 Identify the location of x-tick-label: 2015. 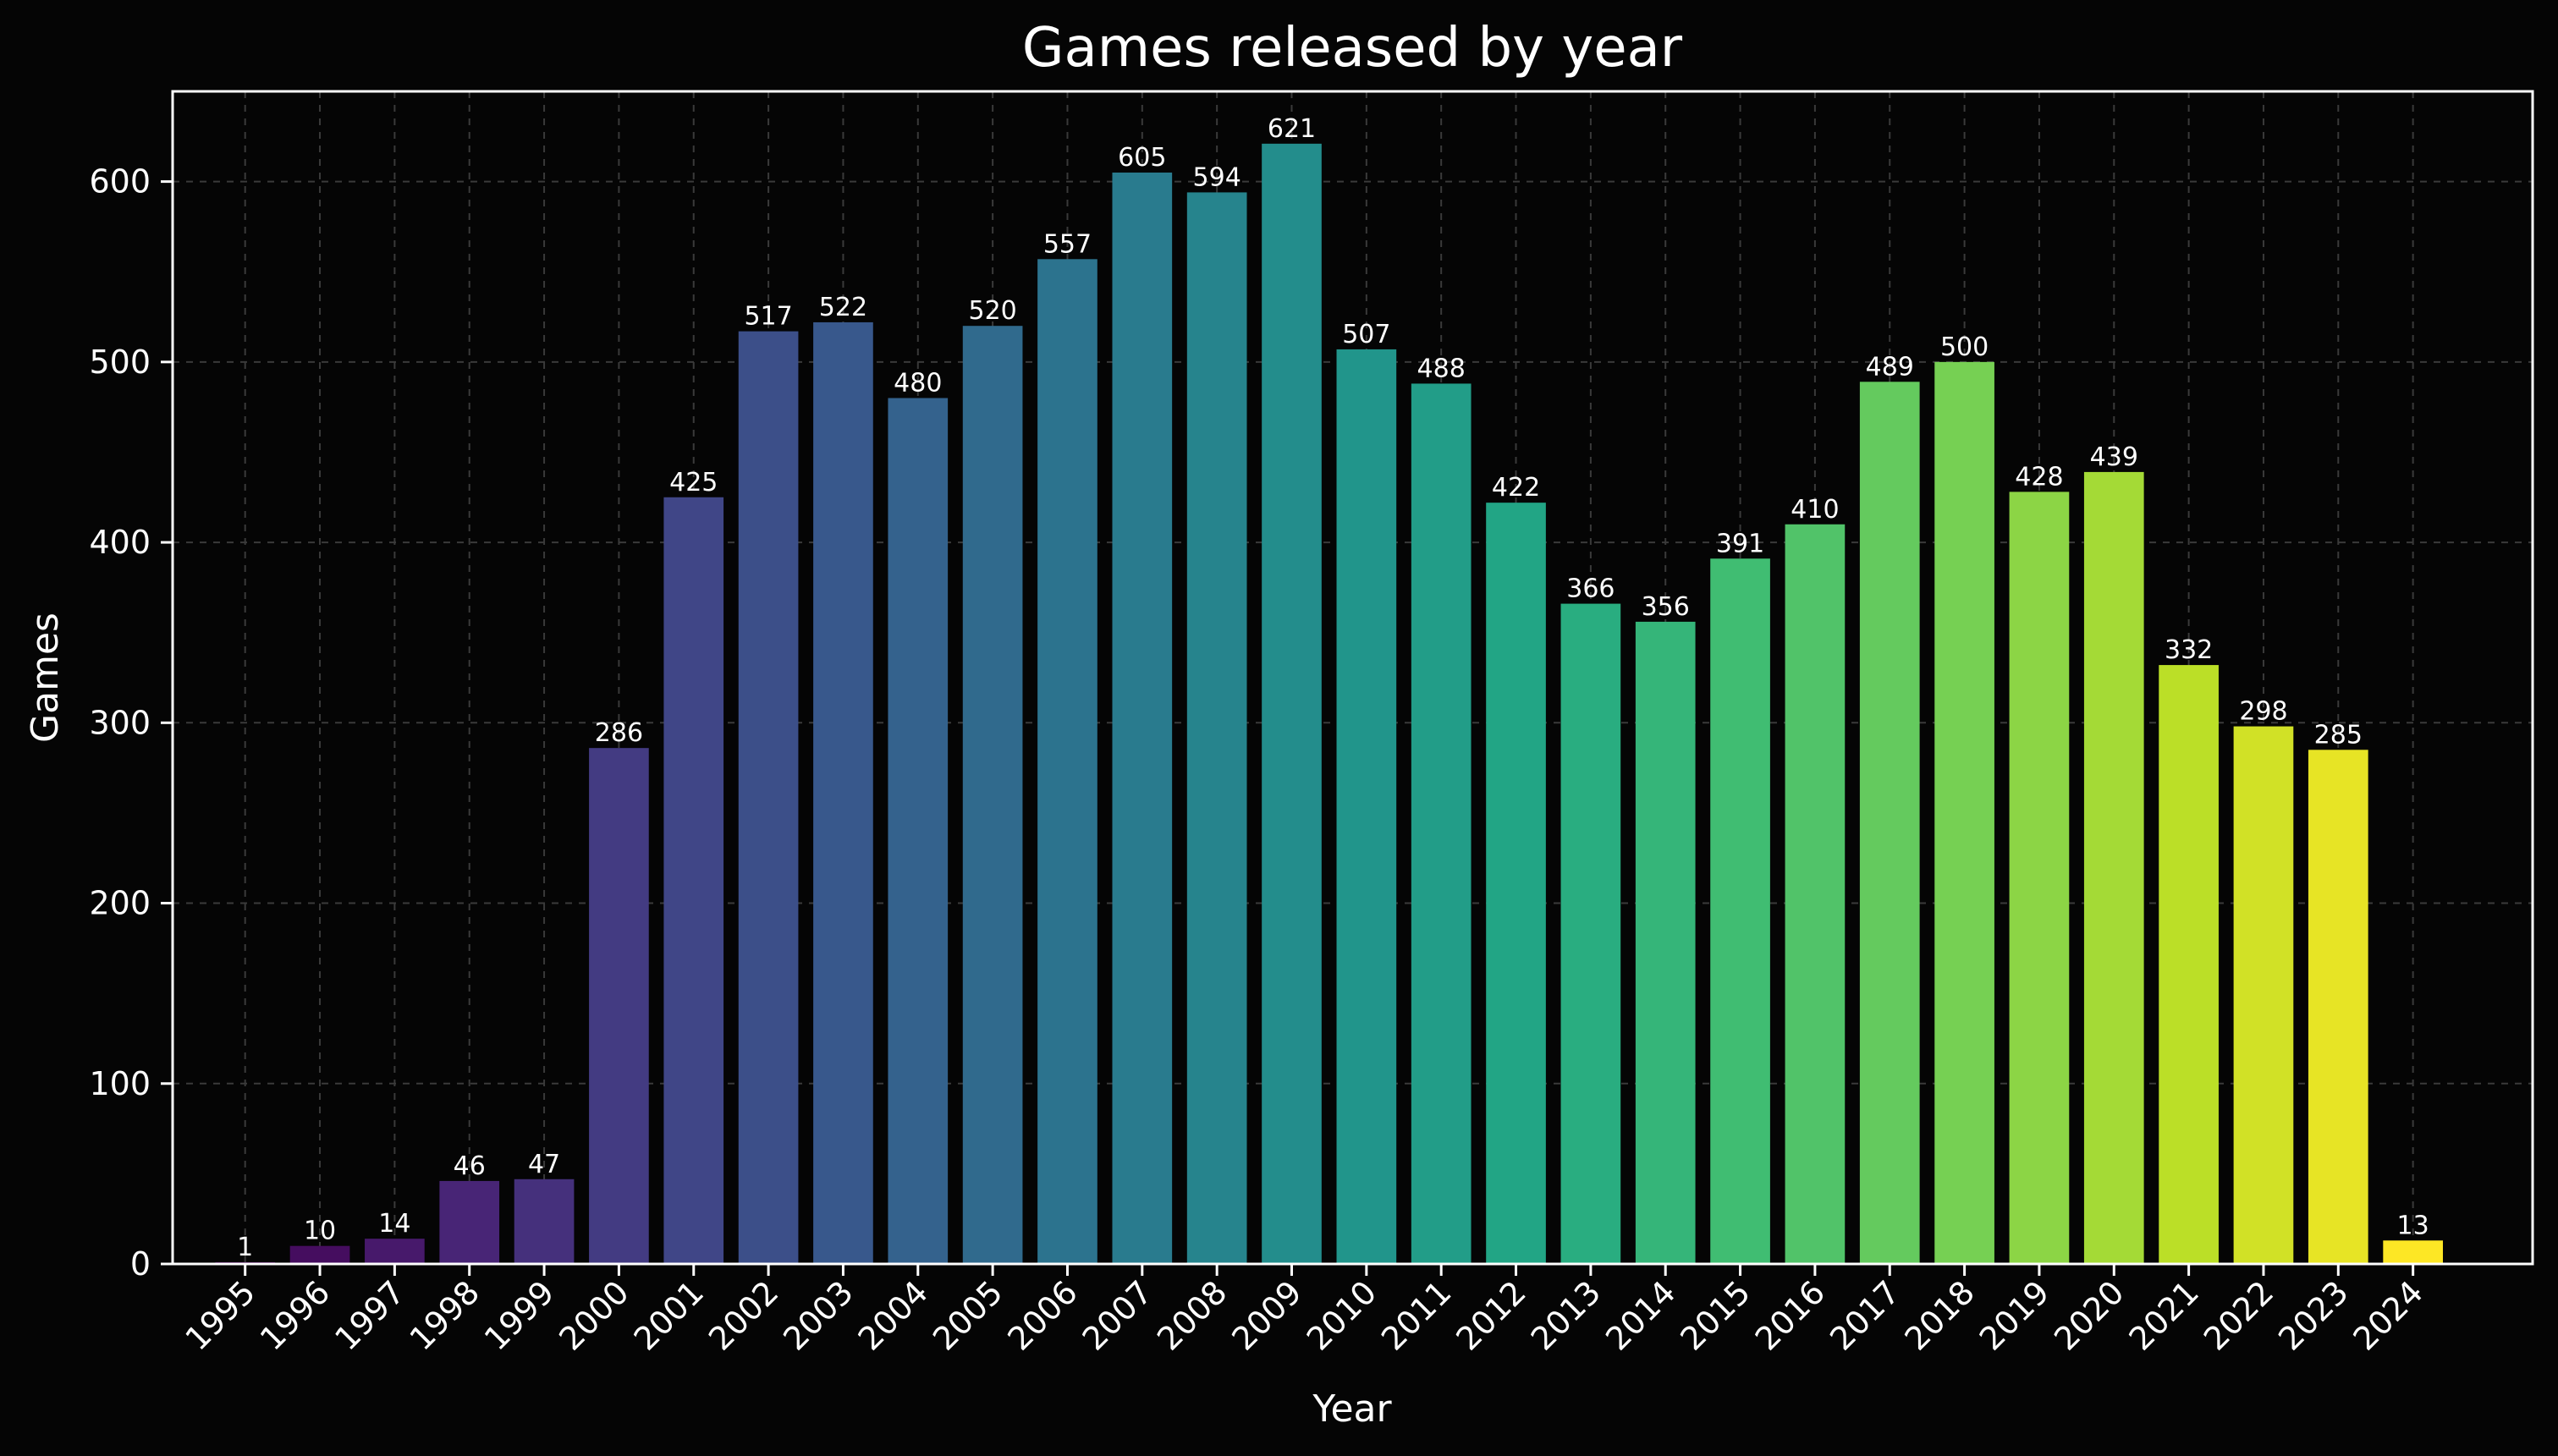
(1715, 1316).